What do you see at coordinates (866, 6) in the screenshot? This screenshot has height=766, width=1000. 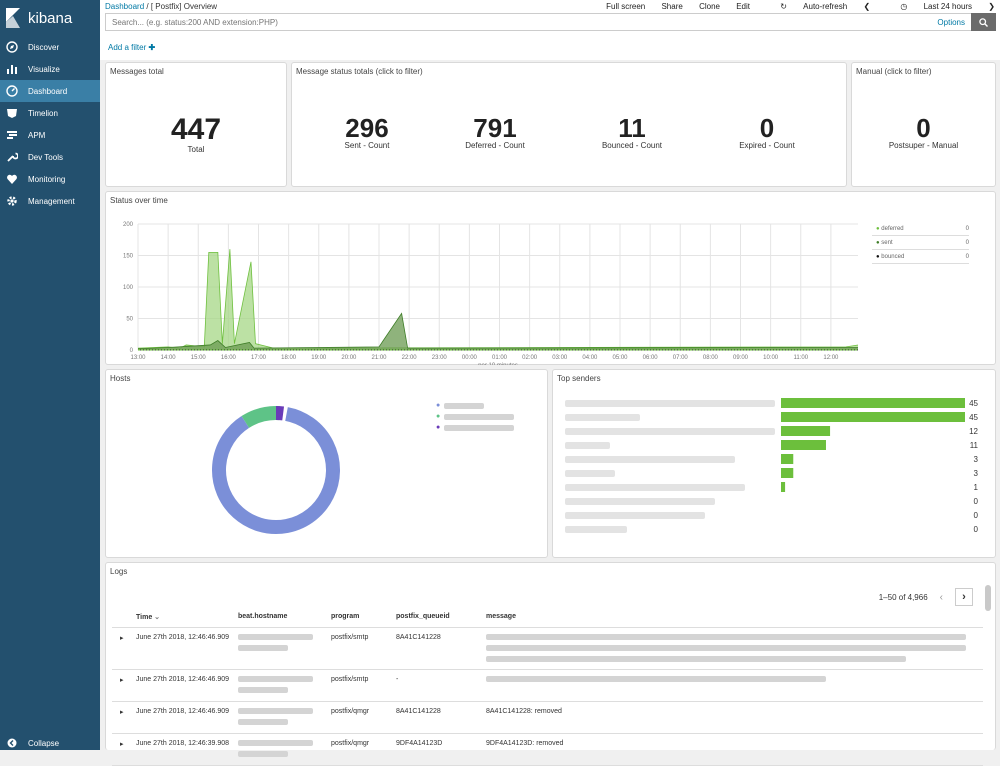 I see `time-prev-button: ❮` at bounding box center [866, 6].